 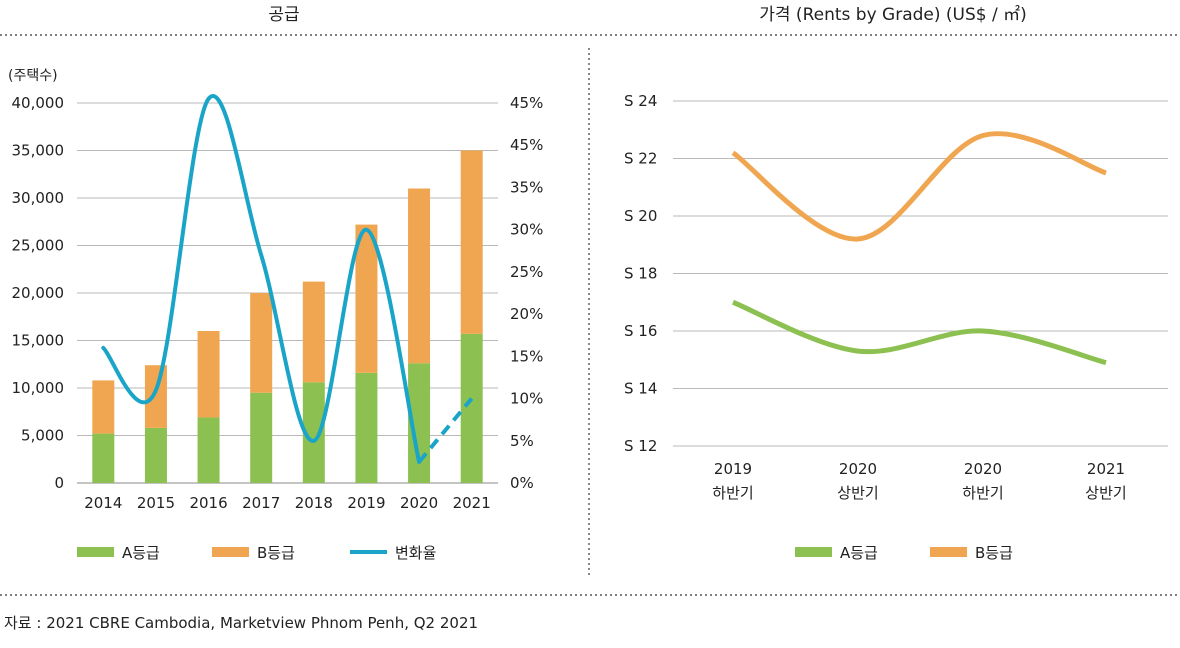 What do you see at coordinates (526, 399) in the screenshot?
I see `right-y2-tick-label: 10%` at bounding box center [526, 399].